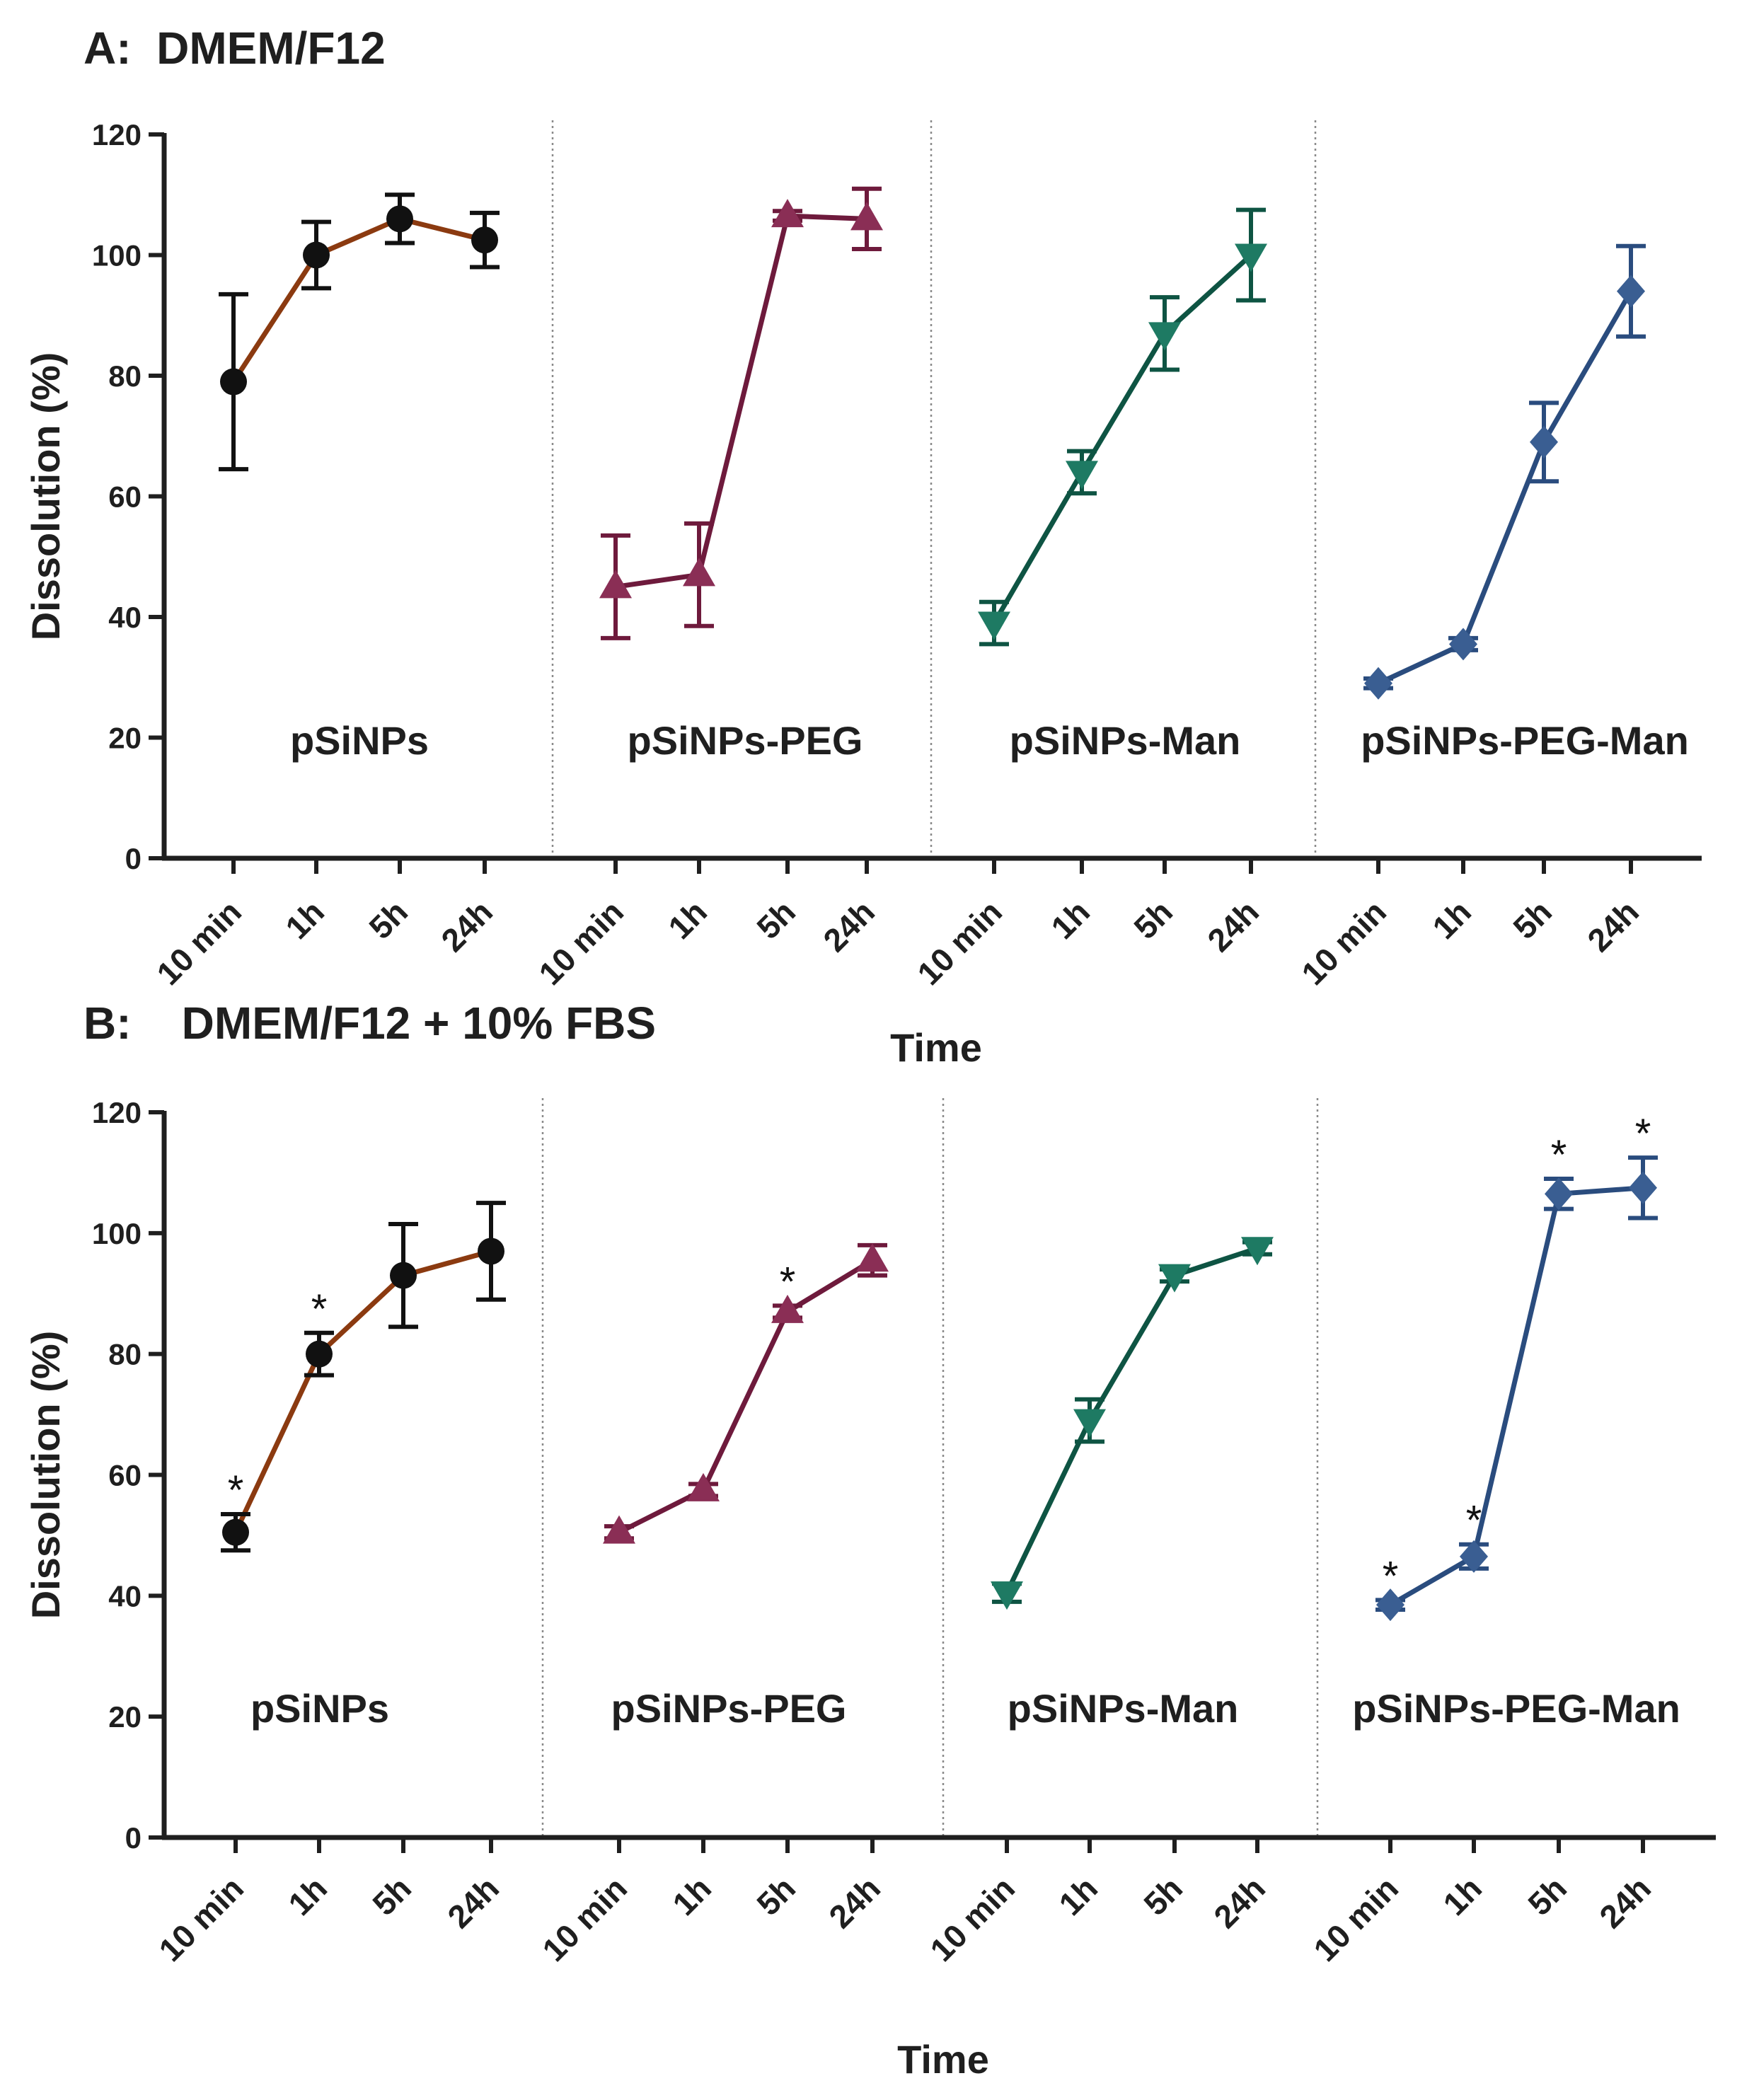  Describe the element at coordinates (943, 2059) in the screenshot. I see `x-axis-title: Time` at that location.